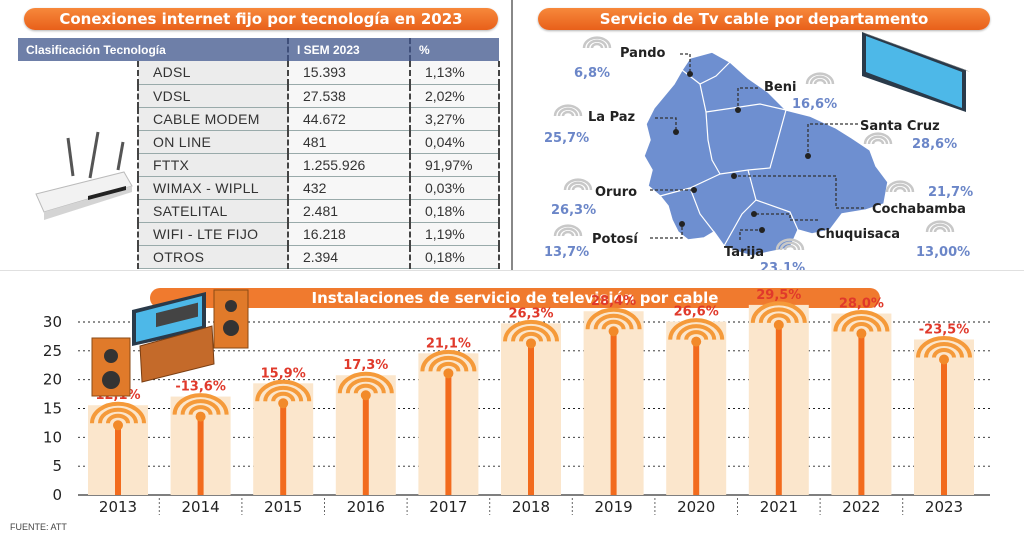 This screenshot has height=538, width=1024. Describe the element at coordinates (348, 234) in the screenshot. I see `tech-value: 16.218` at that location.